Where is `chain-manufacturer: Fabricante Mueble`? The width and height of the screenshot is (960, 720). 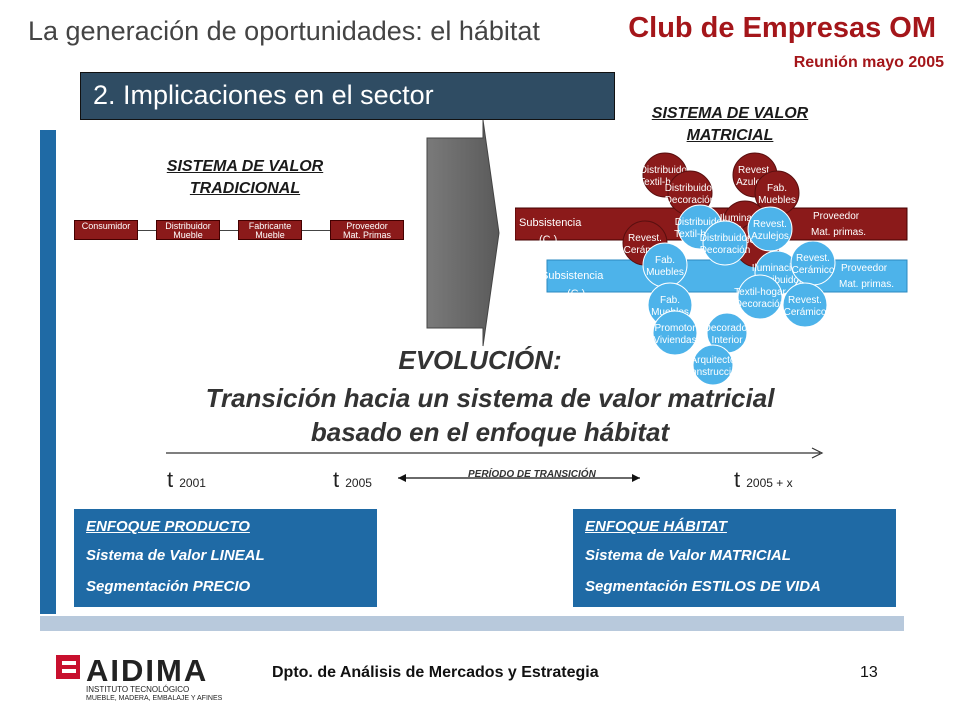 chain-manufacturer: Fabricante Mueble is located at coordinates (270, 230).